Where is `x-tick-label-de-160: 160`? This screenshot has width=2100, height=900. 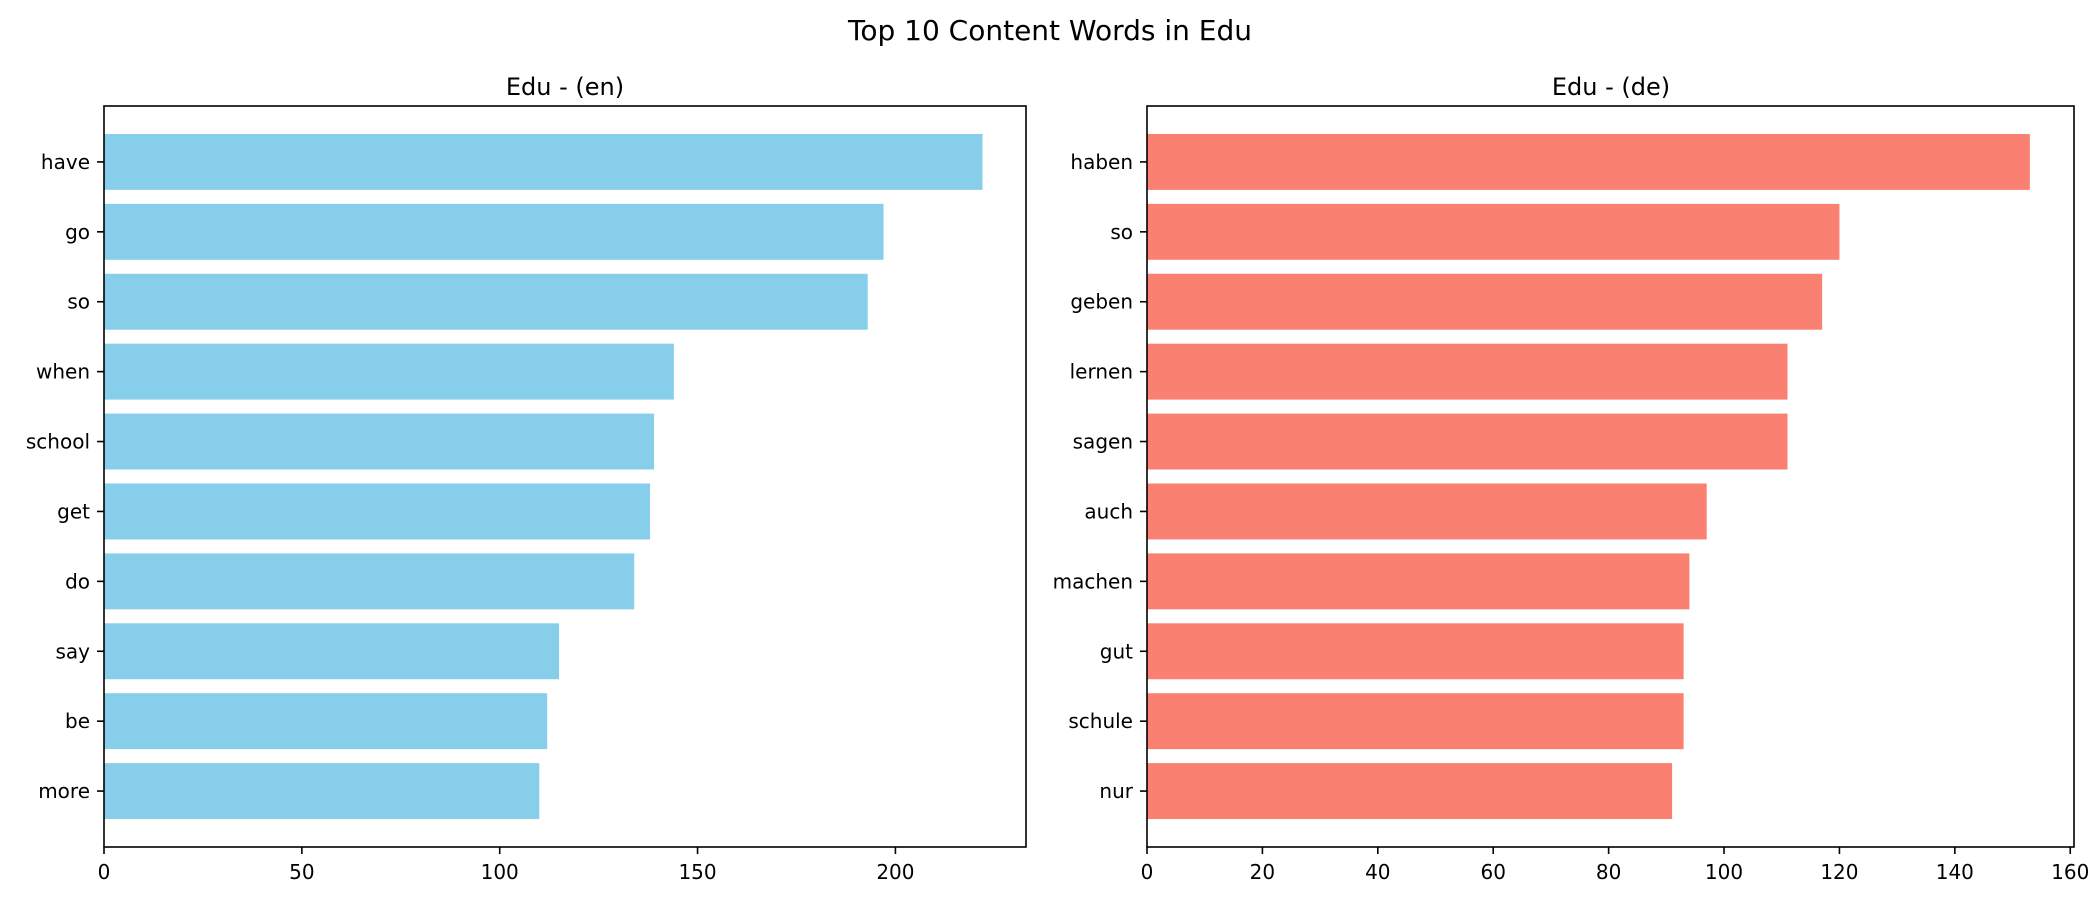
x-tick-label-de-160: 160 is located at coordinates (2070, 872).